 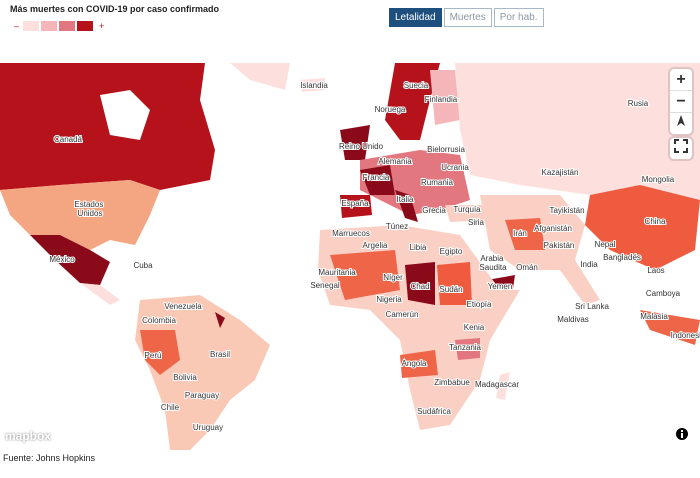 What do you see at coordinates (479, 304) in the screenshot?
I see `country-label: Etiopía` at bounding box center [479, 304].